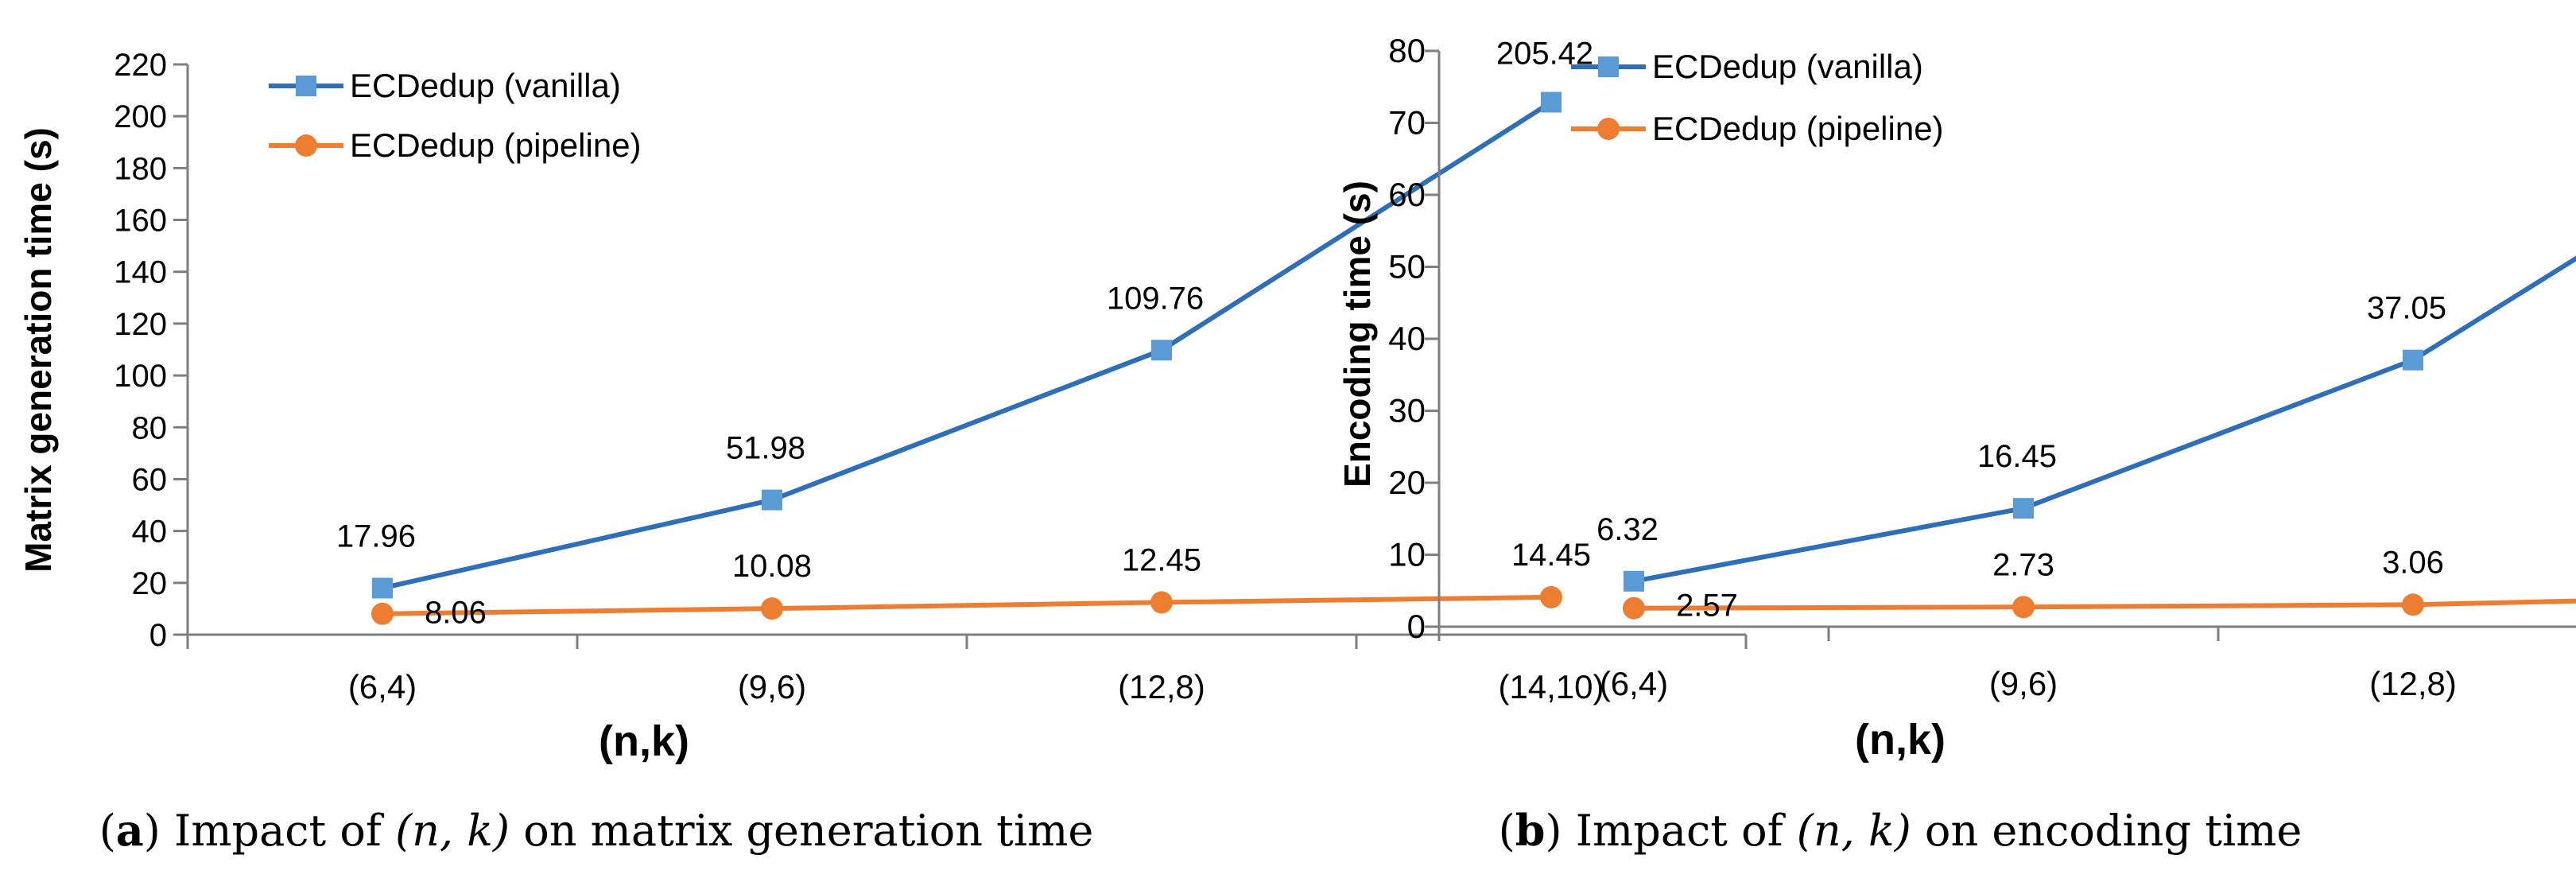 The image size is (2576, 882). I want to click on y-tick-label: 100, so click(141, 376).